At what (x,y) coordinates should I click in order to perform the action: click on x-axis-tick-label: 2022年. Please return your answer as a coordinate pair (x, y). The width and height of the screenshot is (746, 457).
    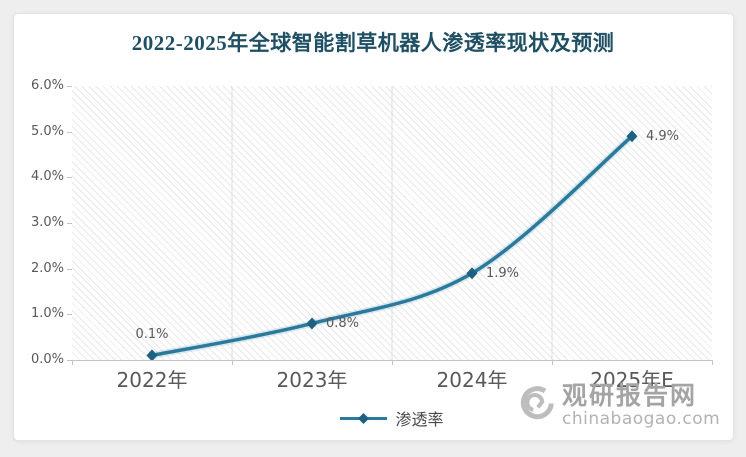
    Looking at the image, I should click on (152, 380).